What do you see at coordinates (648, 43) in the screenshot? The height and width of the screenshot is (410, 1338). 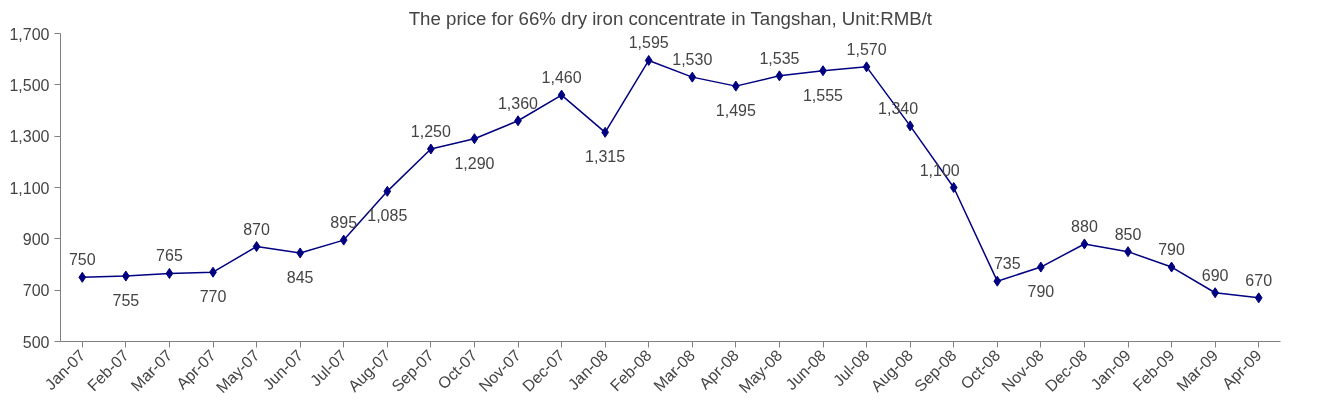 I see `text: 1,595` at bounding box center [648, 43].